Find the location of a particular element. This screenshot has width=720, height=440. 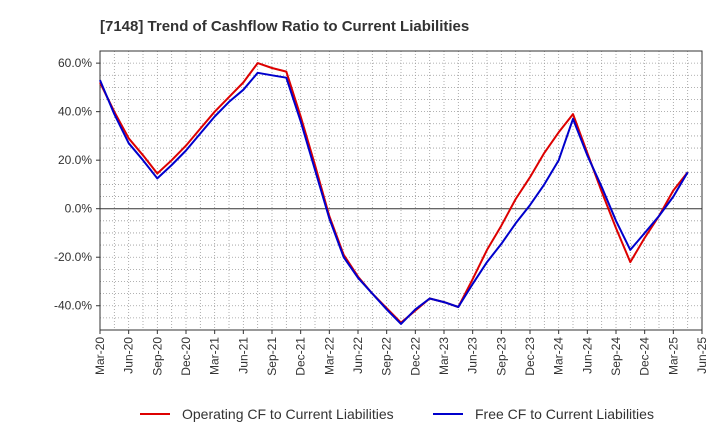

x-tick-label: Jun-22 is located at coordinates (358, 355).